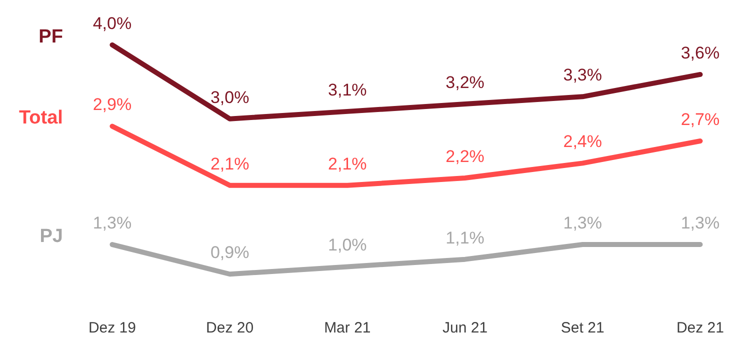 The image size is (735, 339). Describe the element at coordinates (230, 328) in the screenshot. I see `x-tick-label: Dez 20` at that location.